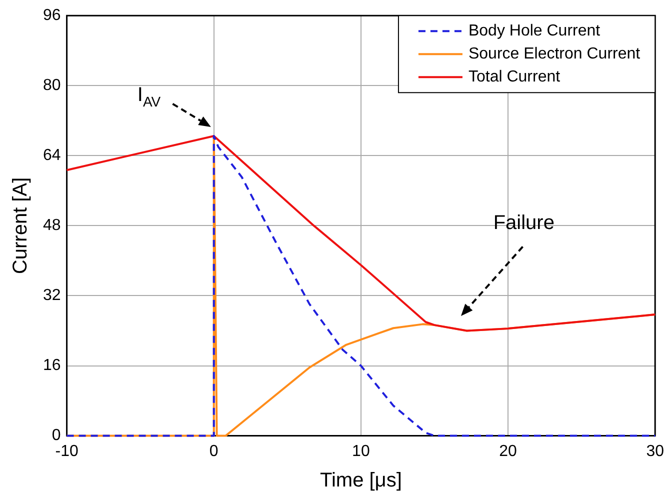 The width and height of the screenshot is (670, 499). What do you see at coordinates (361, 451) in the screenshot?
I see `x-tick-label: 10` at bounding box center [361, 451].